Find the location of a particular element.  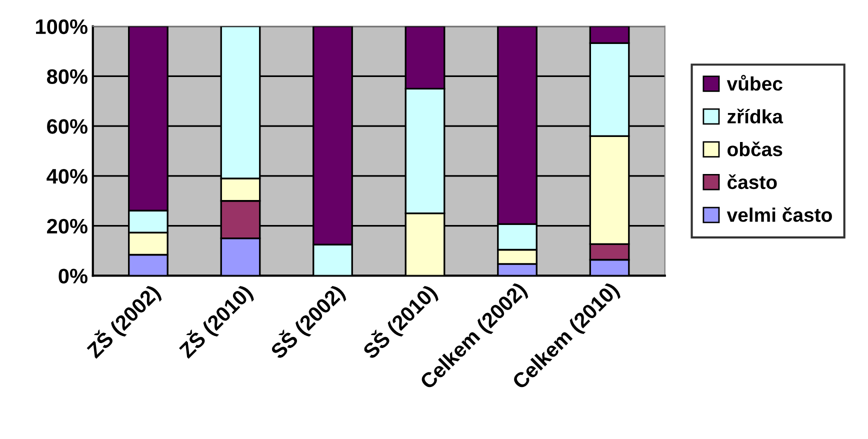

y-tick-label: 100% is located at coordinates (62, 26).